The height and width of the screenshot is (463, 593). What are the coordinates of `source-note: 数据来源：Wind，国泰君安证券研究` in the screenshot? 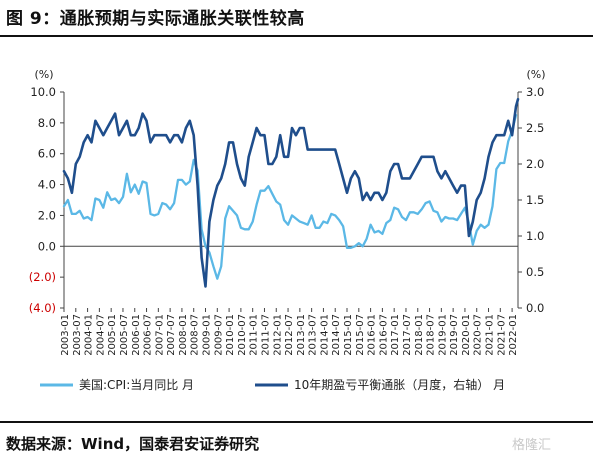 It's located at (133, 444).